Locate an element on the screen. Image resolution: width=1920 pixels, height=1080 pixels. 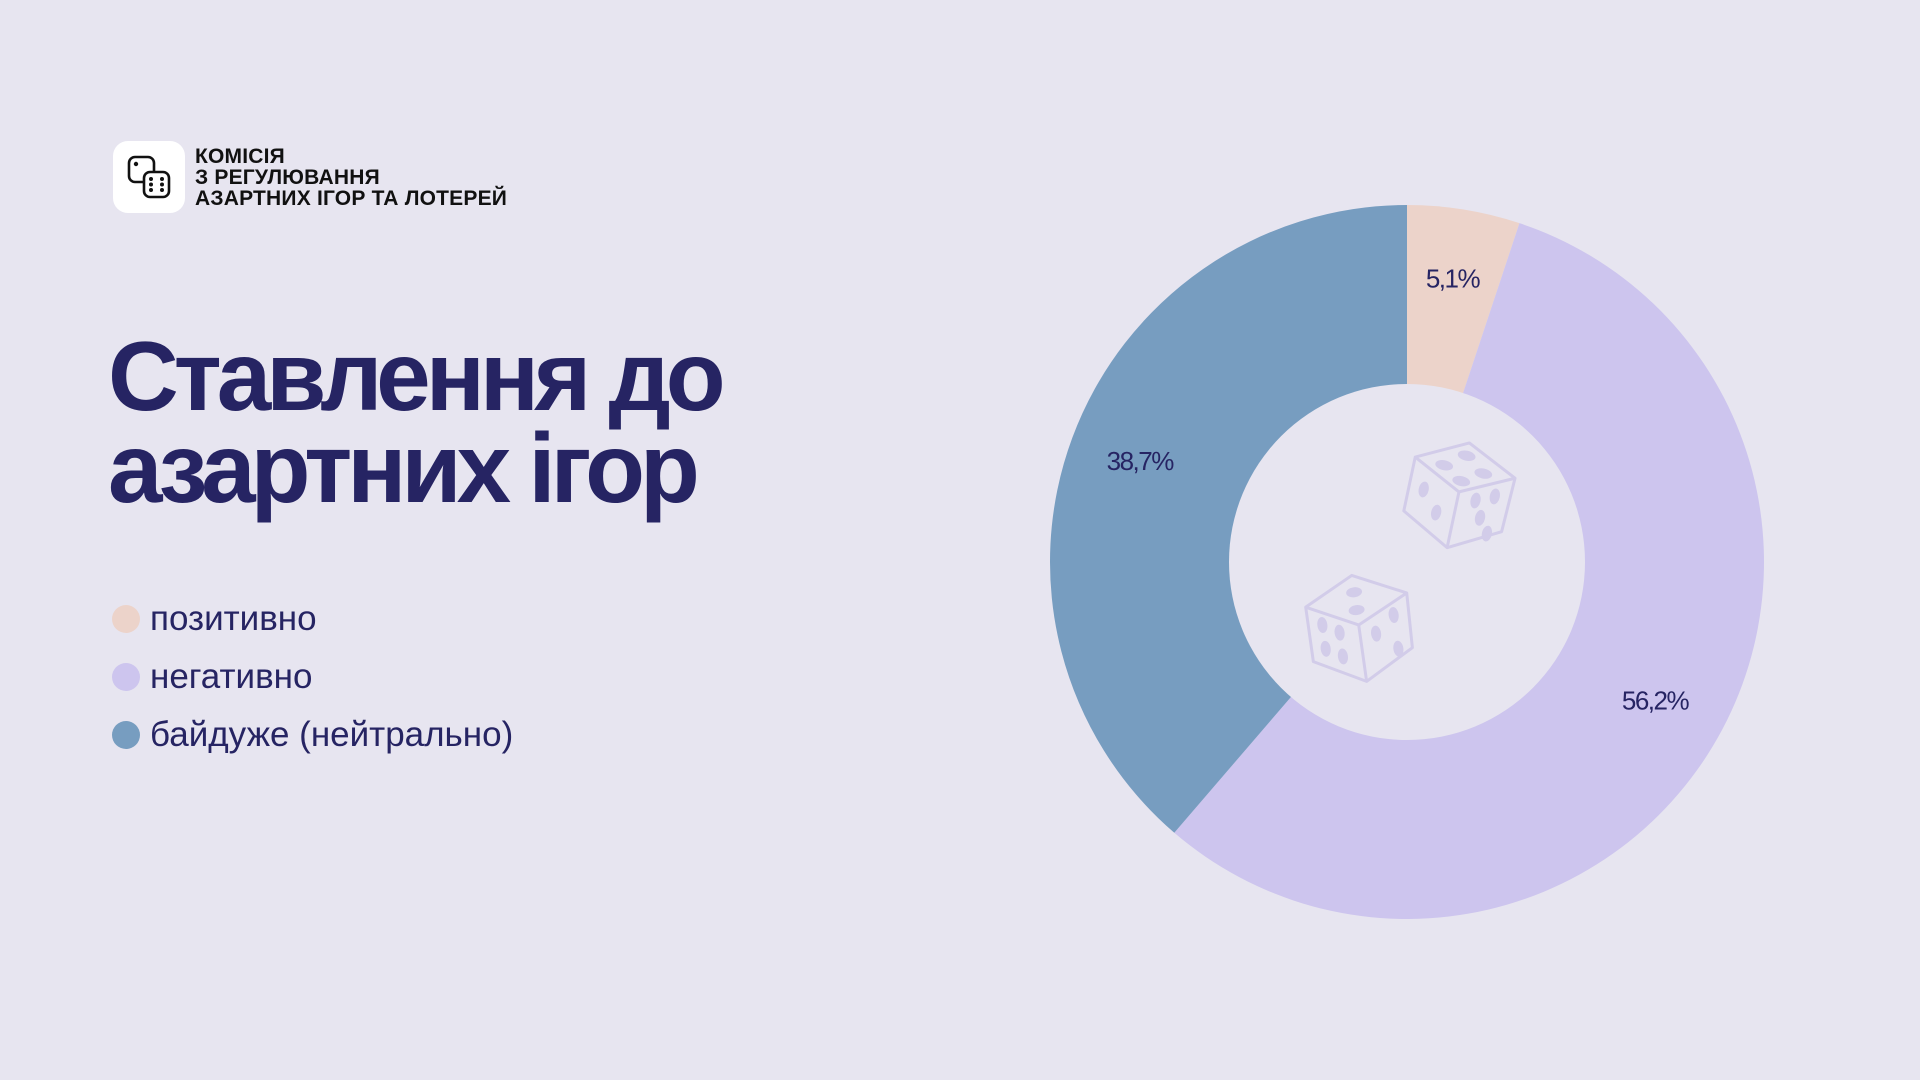
legend-item-neutral: байдуже (нейтрально) is located at coordinates (312, 735).